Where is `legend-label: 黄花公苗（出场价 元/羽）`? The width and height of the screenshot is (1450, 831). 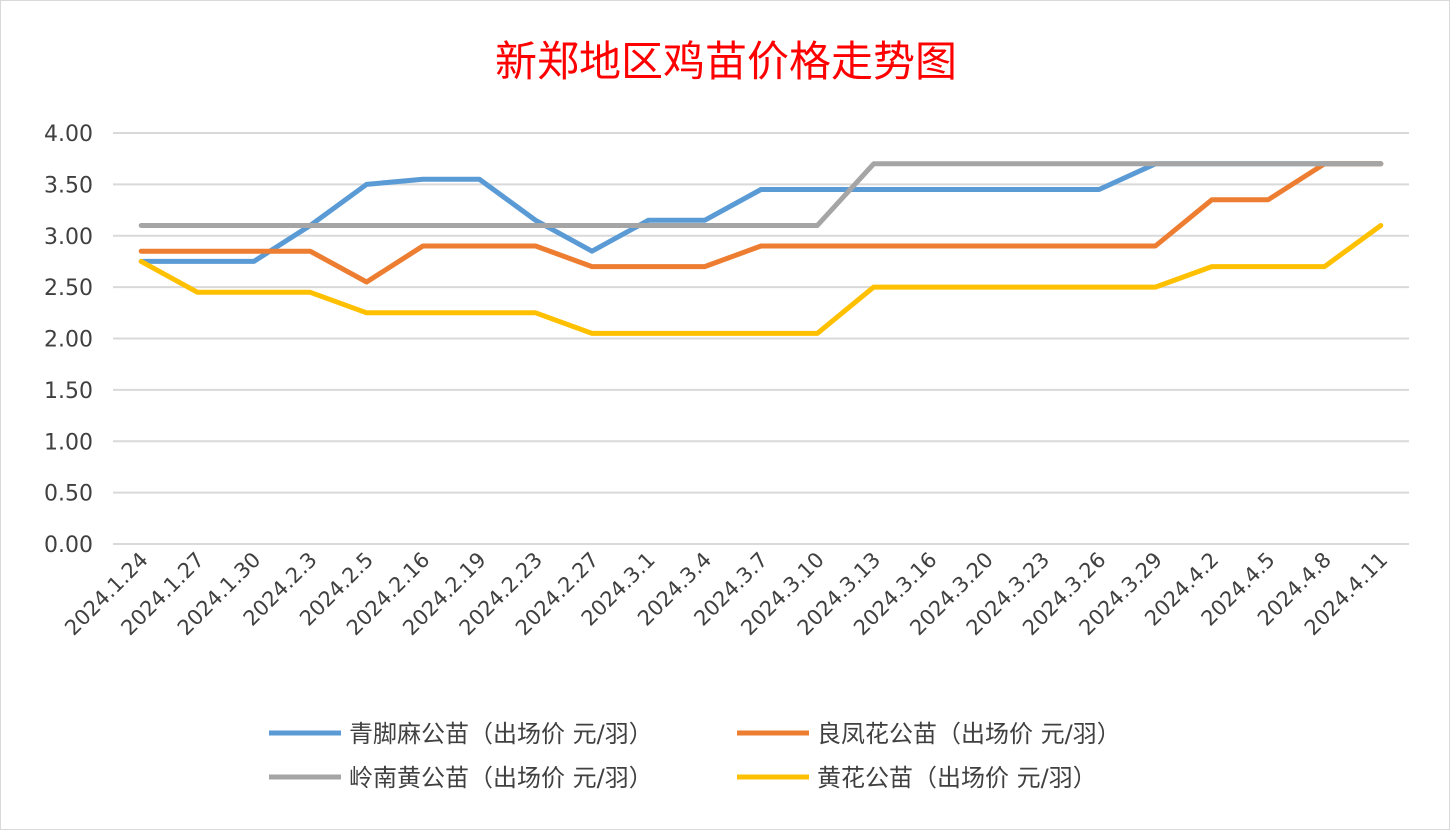
legend-label: 黄花公苗（出场价 元/羽） is located at coordinates (957, 778).